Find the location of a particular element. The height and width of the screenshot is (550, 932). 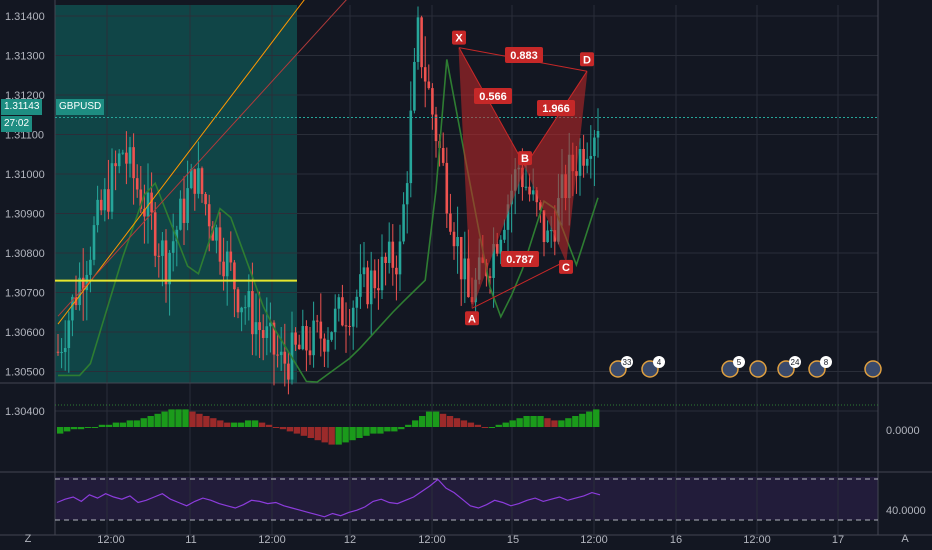

event-count-label: 4 is located at coordinates (659, 362).